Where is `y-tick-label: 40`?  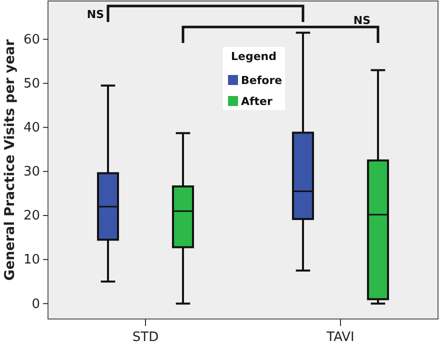
y-tick-label: 40 is located at coordinates (31, 128).